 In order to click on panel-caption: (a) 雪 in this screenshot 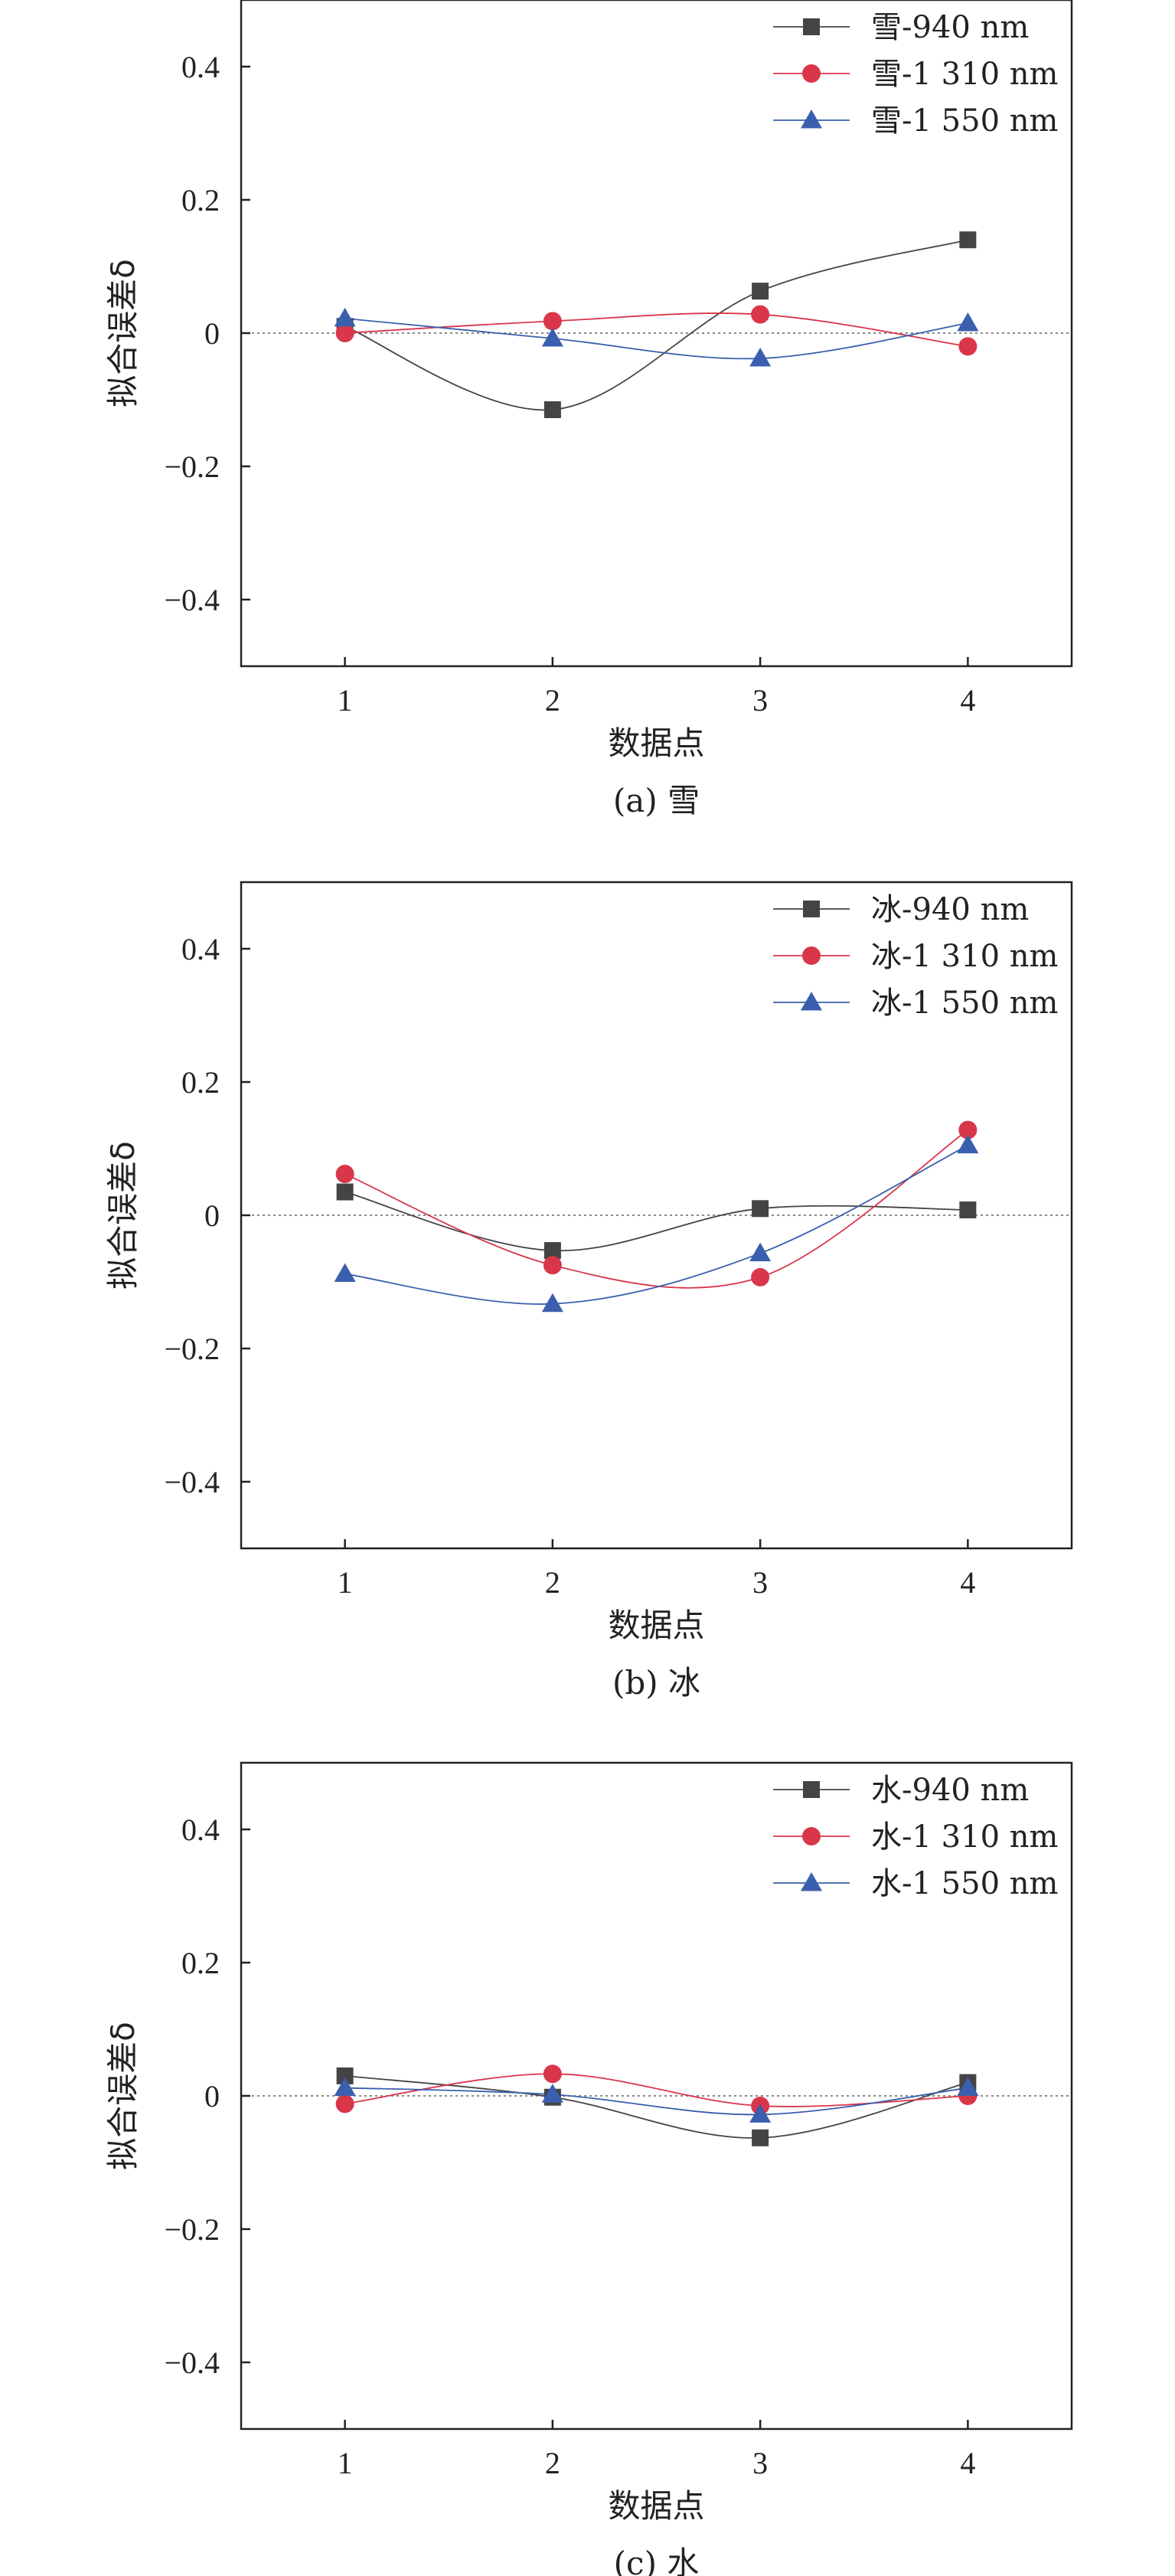, I will do `click(656, 800)`.